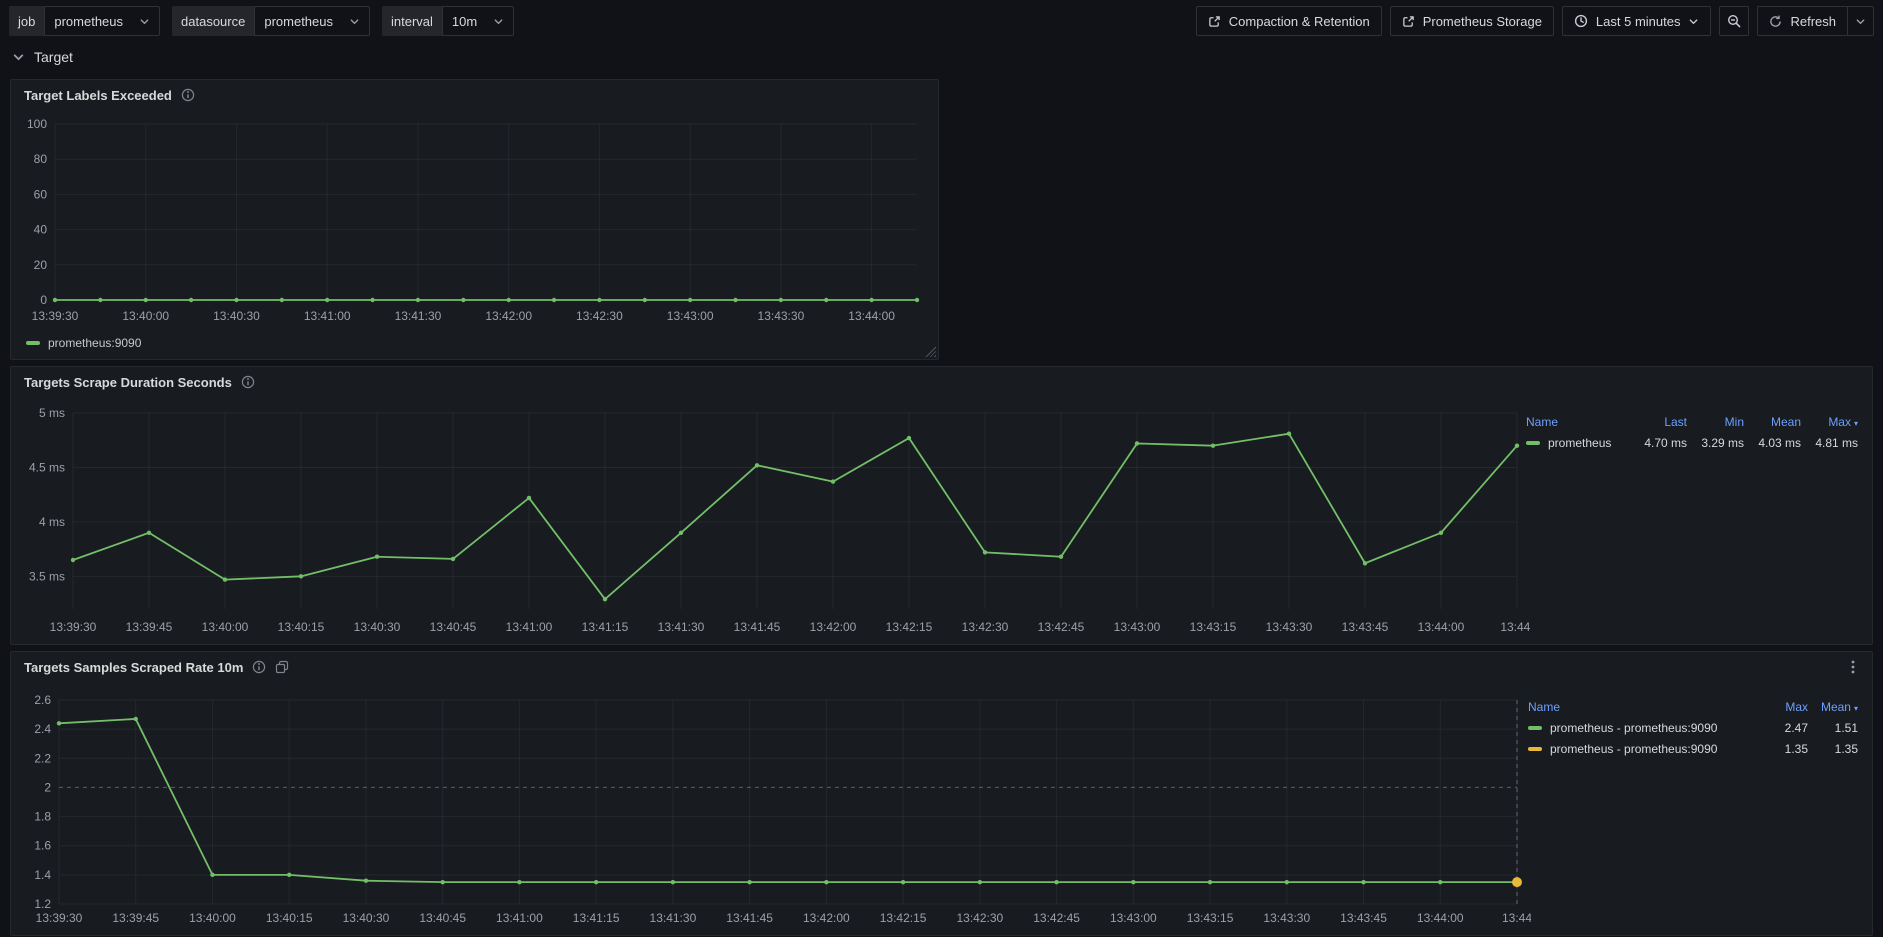 This screenshot has width=1883, height=937. What do you see at coordinates (27, 21) in the screenshot?
I see `variable-job-label: job` at bounding box center [27, 21].